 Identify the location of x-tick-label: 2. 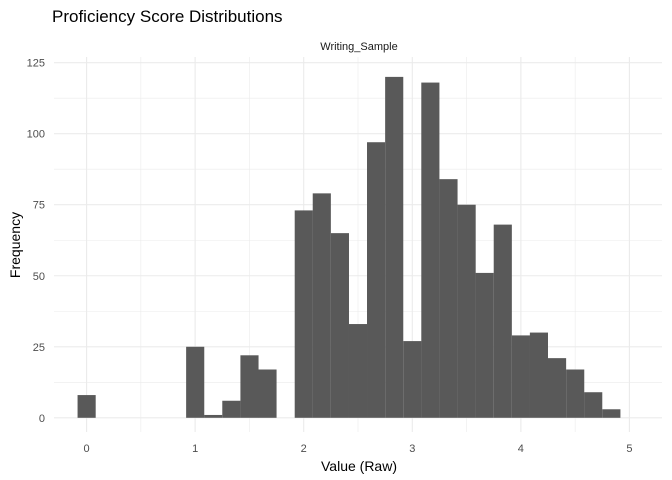
(304, 449).